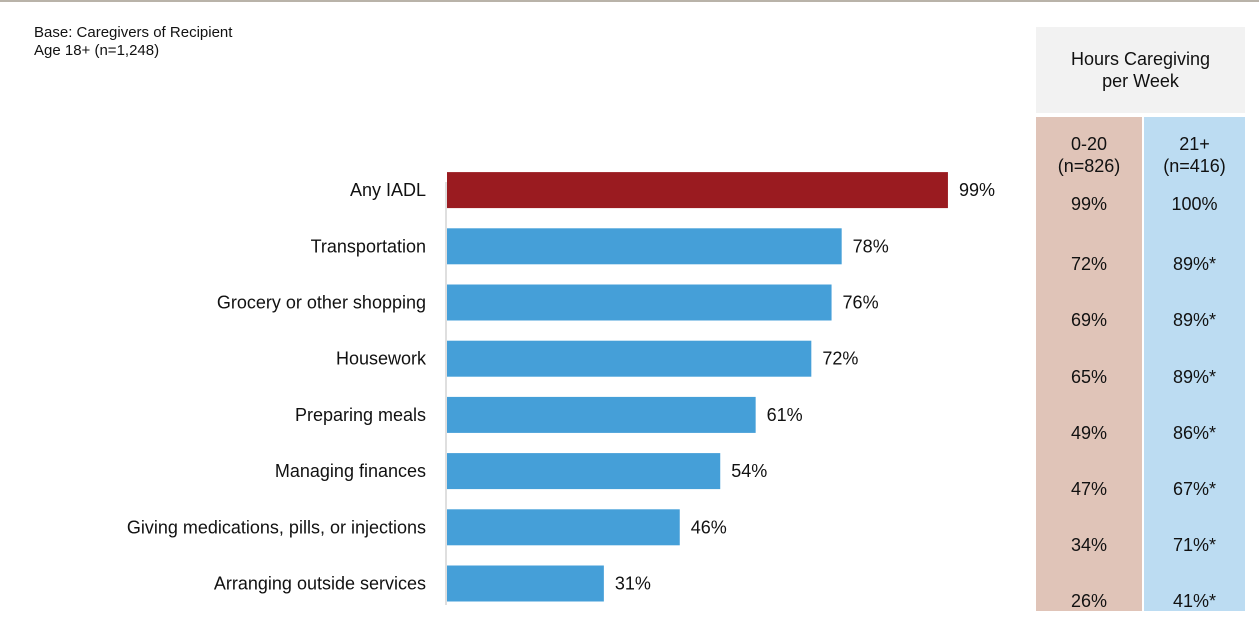 The width and height of the screenshot is (1259, 634). What do you see at coordinates (321, 303) in the screenshot?
I see `category-label: Grocery or other shopping` at bounding box center [321, 303].